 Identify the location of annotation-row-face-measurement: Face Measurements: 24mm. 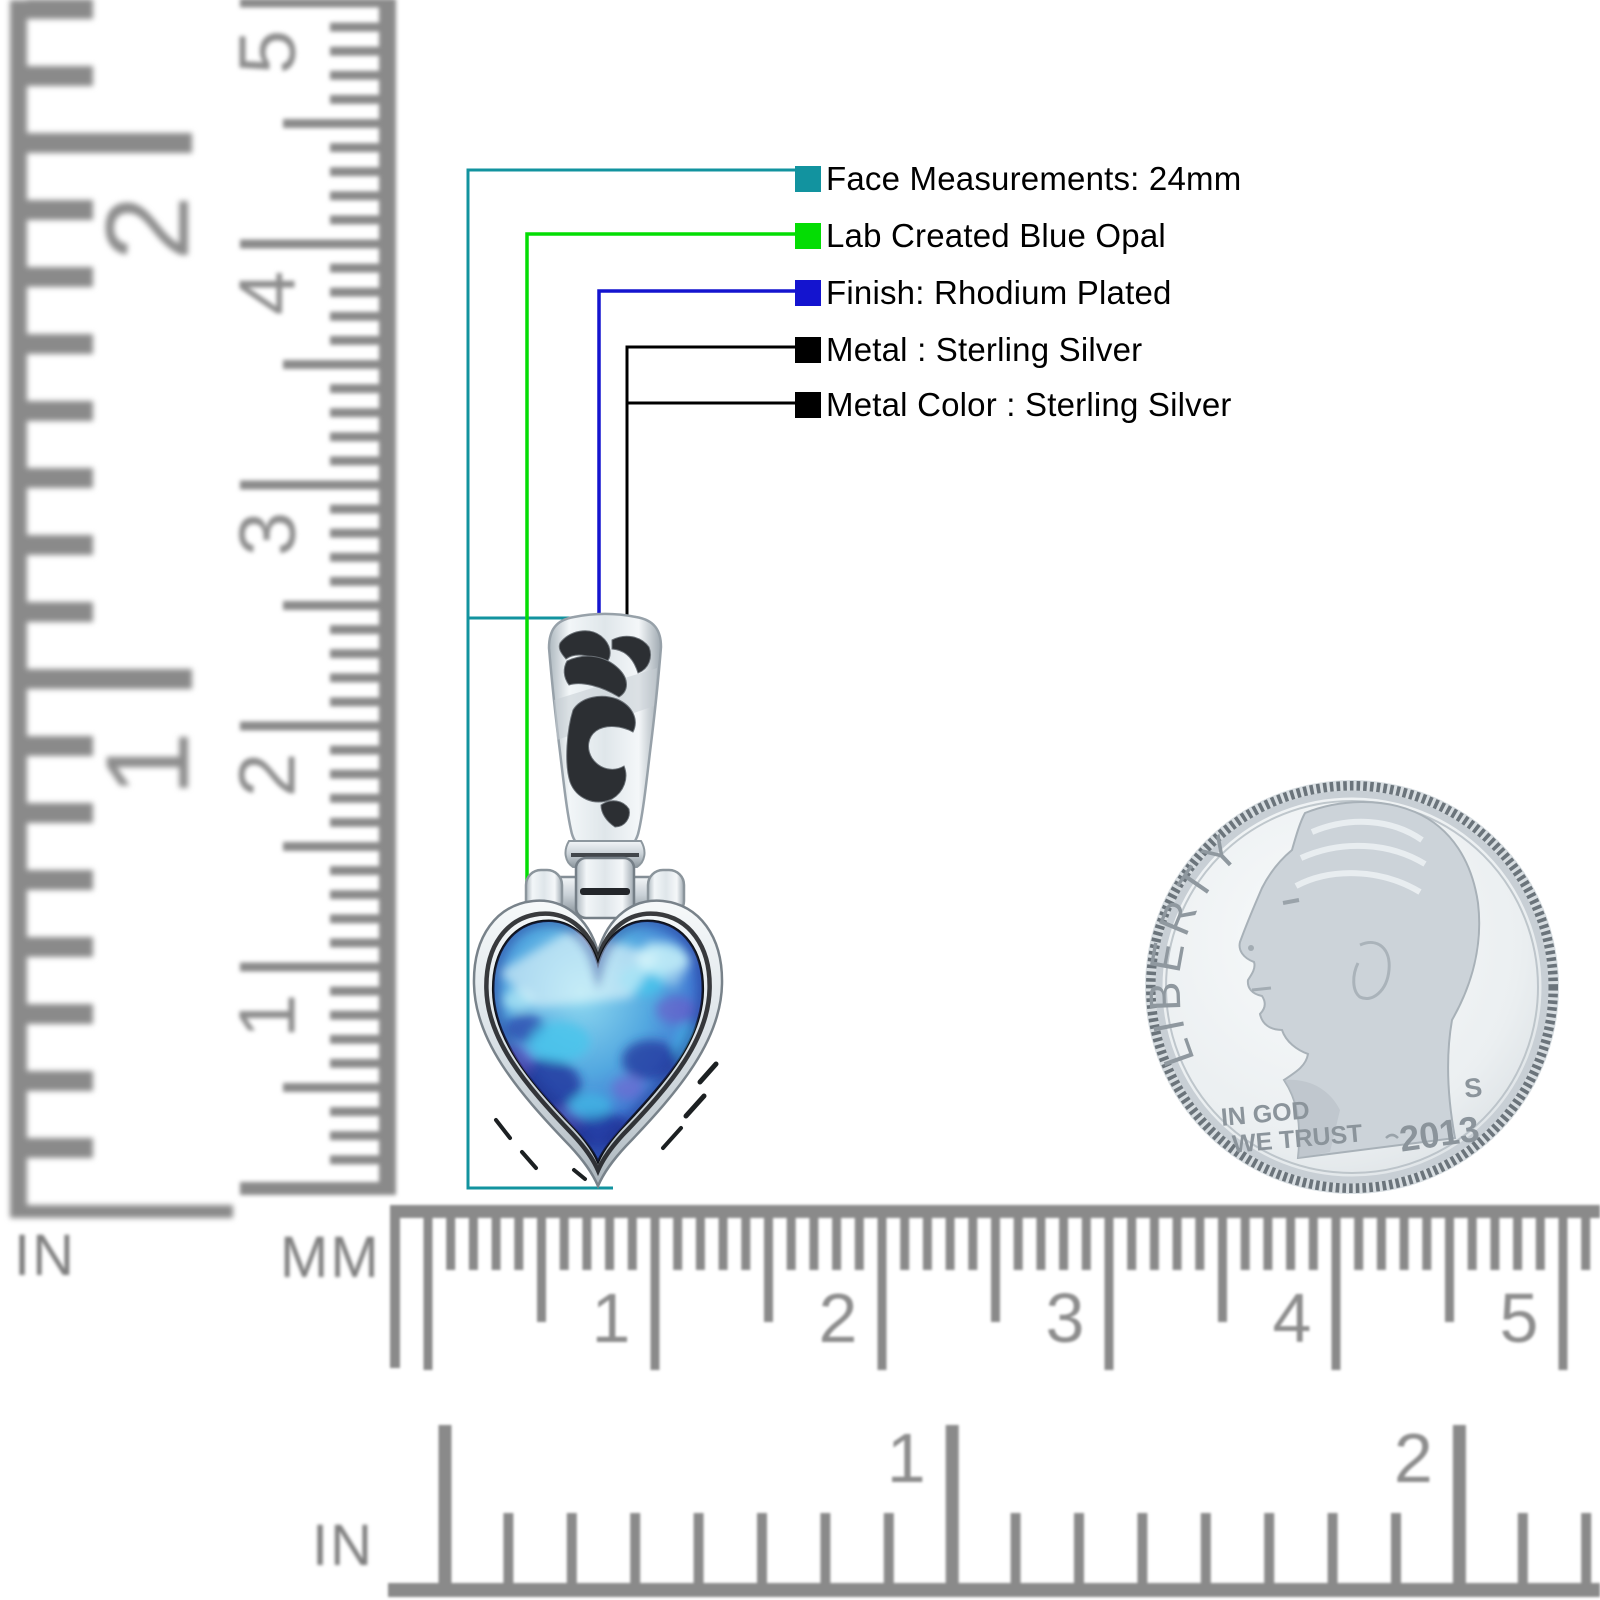
(1018, 178).